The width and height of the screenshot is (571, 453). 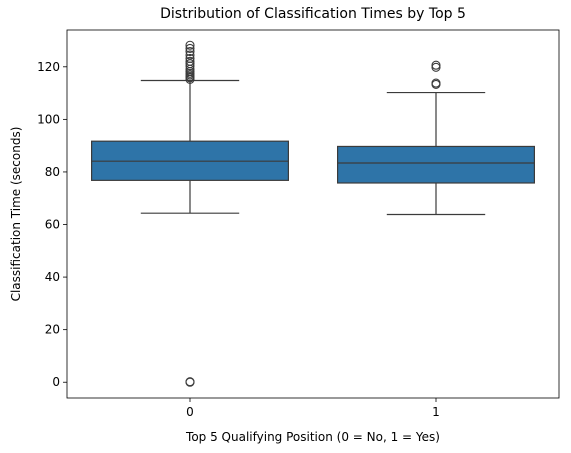 I want to click on x-tick-label: 0, so click(x=190, y=412).